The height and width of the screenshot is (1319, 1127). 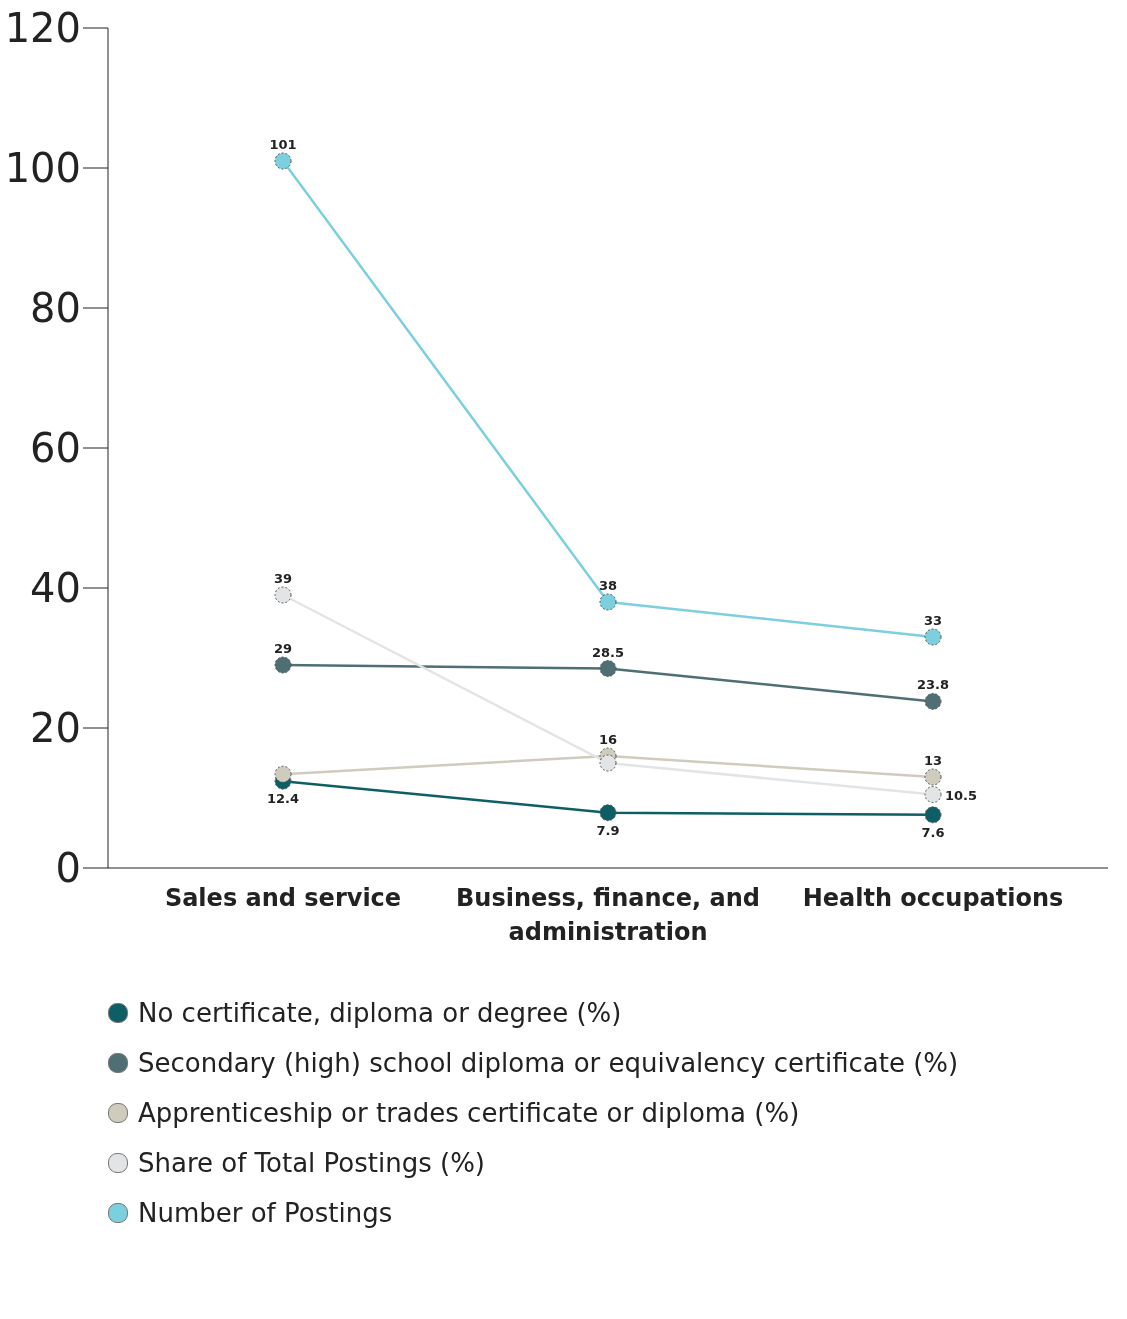 What do you see at coordinates (42, 28) in the screenshot?
I see `y-tick-label: 120` at bounding box center [42, 28].